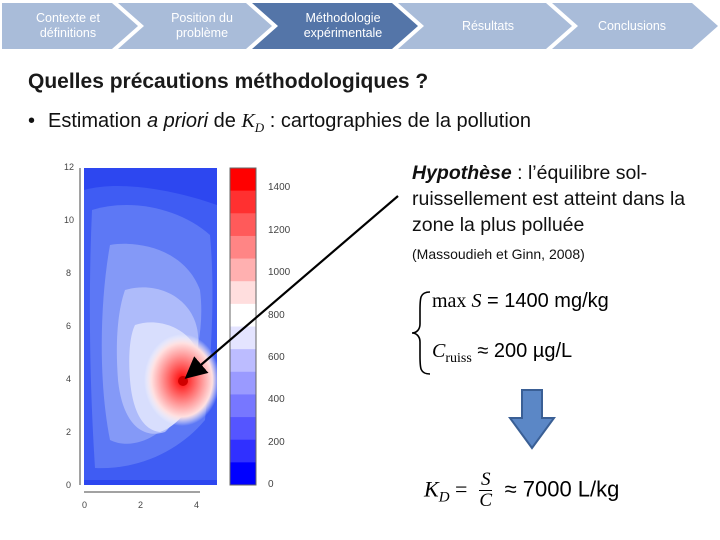 The height and width of the screenshot is (540, 720). What do you see at coordinates (488, 25) in the screenshot?
I see `step-label-4: Résultats` at bounding box center [488, 25].